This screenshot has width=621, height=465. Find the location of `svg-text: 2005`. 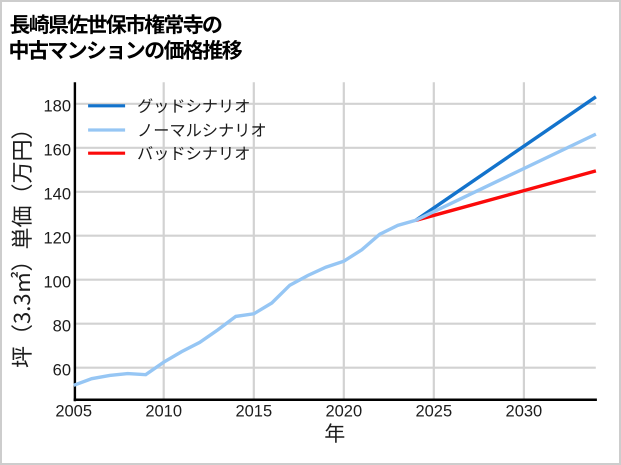

svg-text: 2005 is located at coordinates (73, 412).